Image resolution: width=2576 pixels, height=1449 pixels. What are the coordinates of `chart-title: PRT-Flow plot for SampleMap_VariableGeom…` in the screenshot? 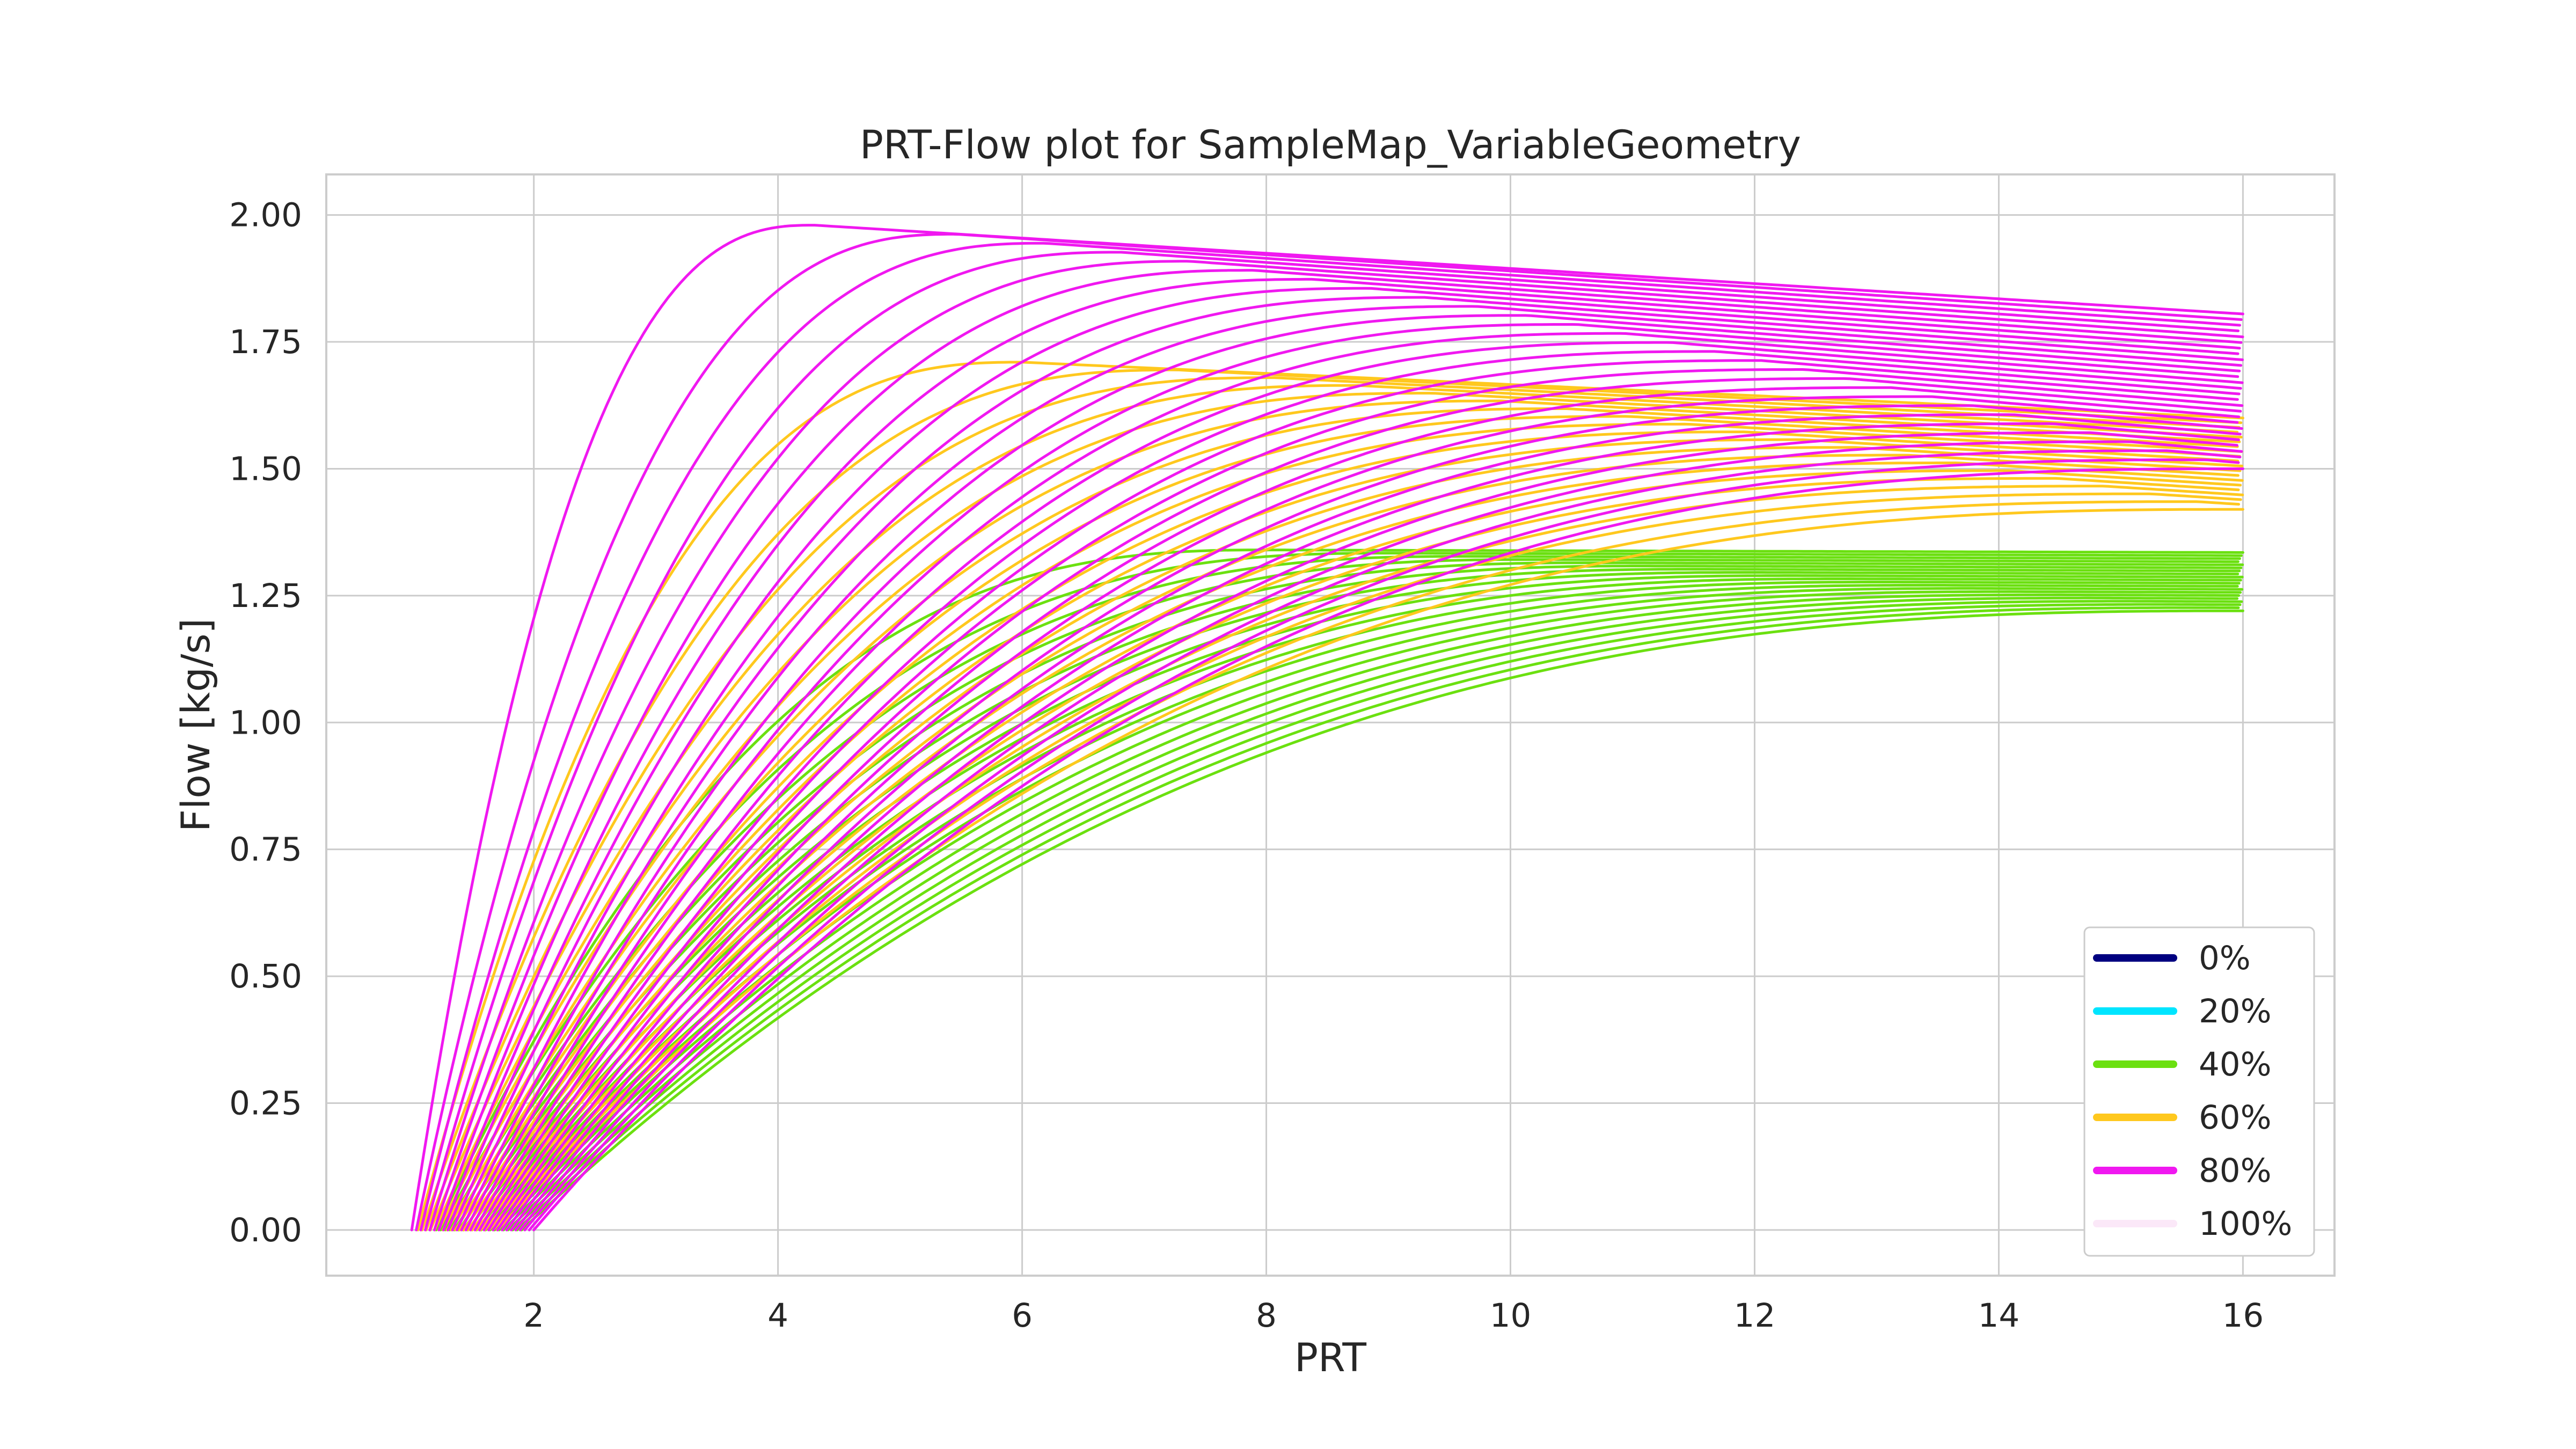 It's located at (1330, 145).